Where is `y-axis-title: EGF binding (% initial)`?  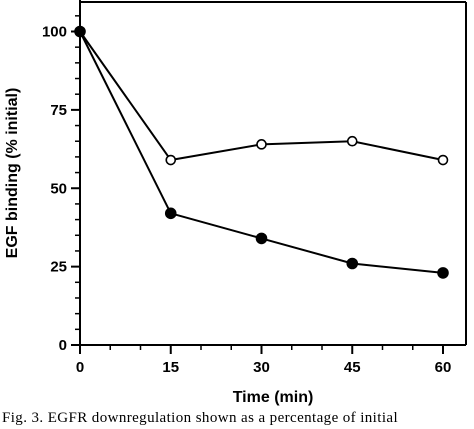 y-axis-title: EGF binding (% initial) is located at coordinates (12, 173).